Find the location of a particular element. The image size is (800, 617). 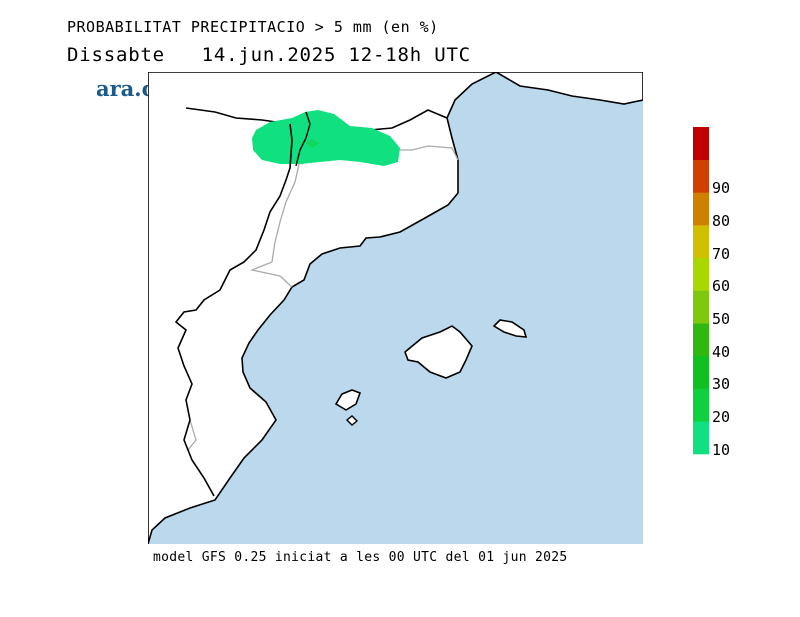

legend-label: 50 is located at coordinates (721, 318).